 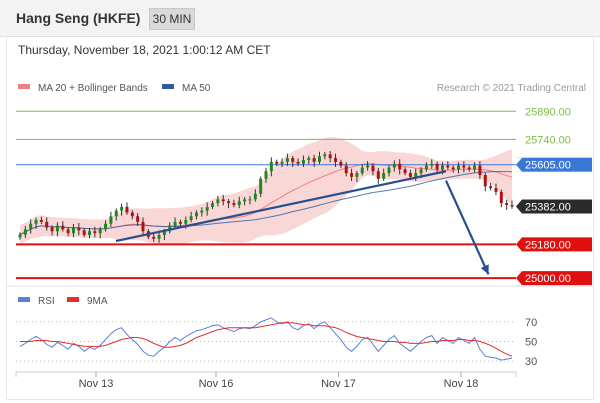 What do you see at coordinates (548, 245) in the screenshot?
I see `price-label: 25180.00` at bounding box center [548, 245].